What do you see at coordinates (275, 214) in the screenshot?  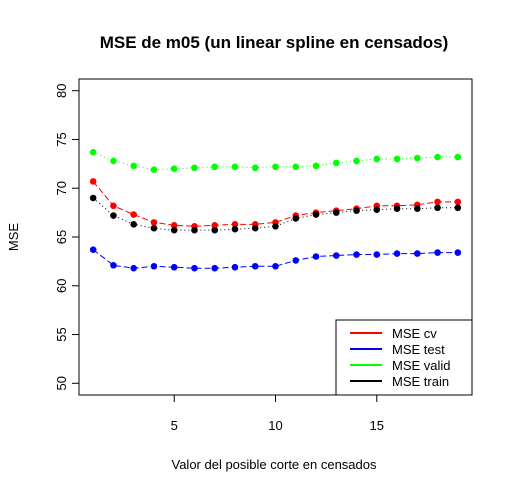 I see `series-mse-train` at bounding box center [275, 214].